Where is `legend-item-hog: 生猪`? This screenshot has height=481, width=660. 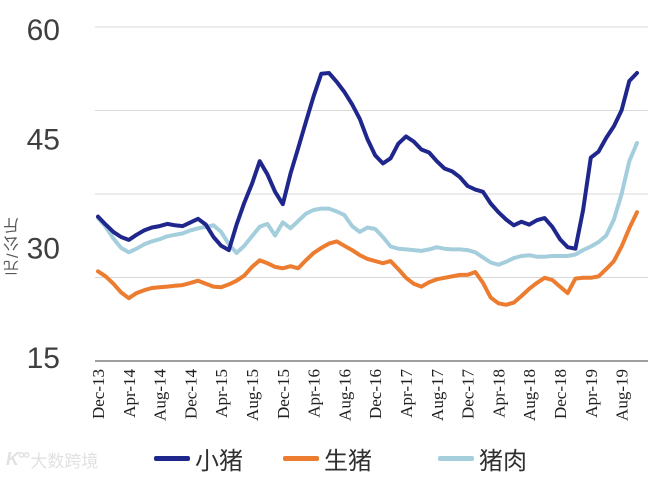 legend-item-hog: 生猪 is located at coordinates (327, 458).